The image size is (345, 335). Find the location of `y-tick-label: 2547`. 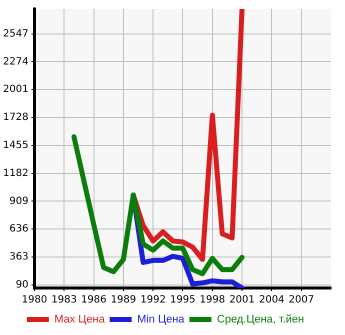

y-tick-label: 2547 is located at coordinates (15, 34).